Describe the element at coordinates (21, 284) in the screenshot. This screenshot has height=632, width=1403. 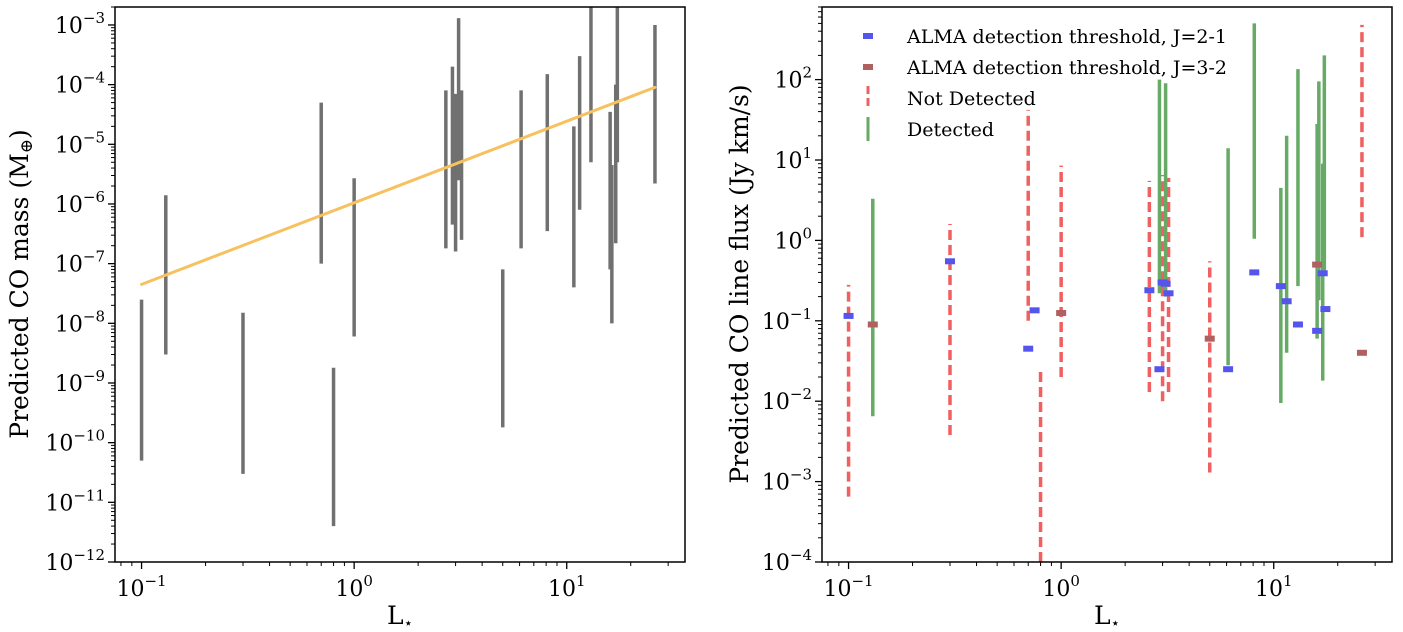
I see `left-y-axis-label: Predicted CO mass (M⊕)` at that location.